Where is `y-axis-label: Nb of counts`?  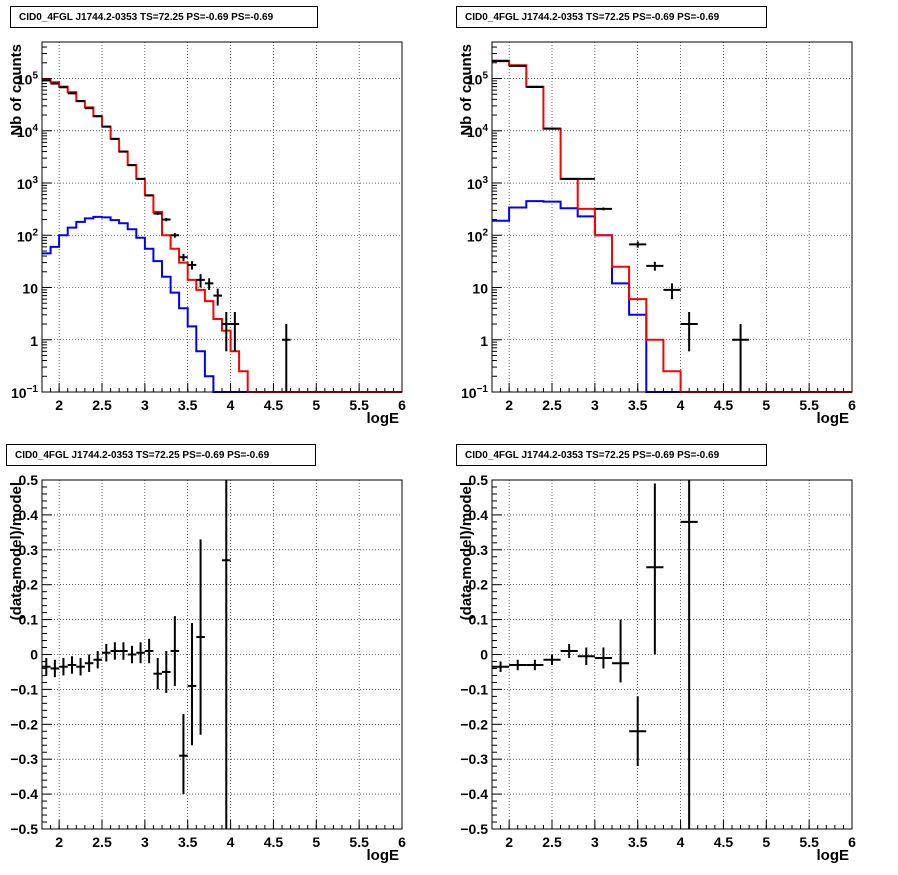 y-axis-label: Nb of counts is located at coordinates (466, 90).